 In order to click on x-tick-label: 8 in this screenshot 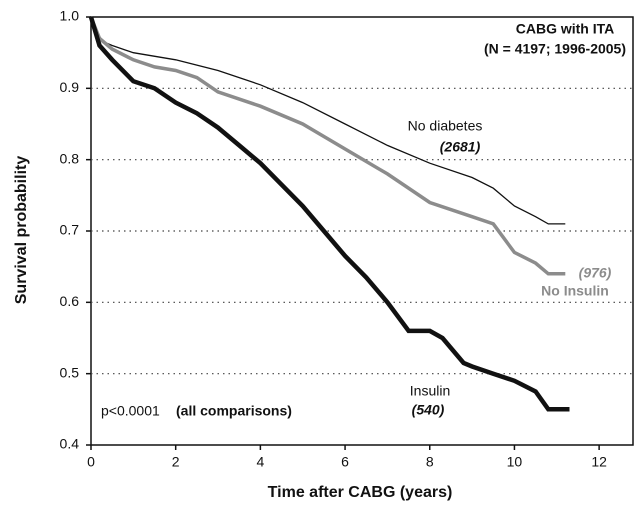, I will do `click(430, 462)`.